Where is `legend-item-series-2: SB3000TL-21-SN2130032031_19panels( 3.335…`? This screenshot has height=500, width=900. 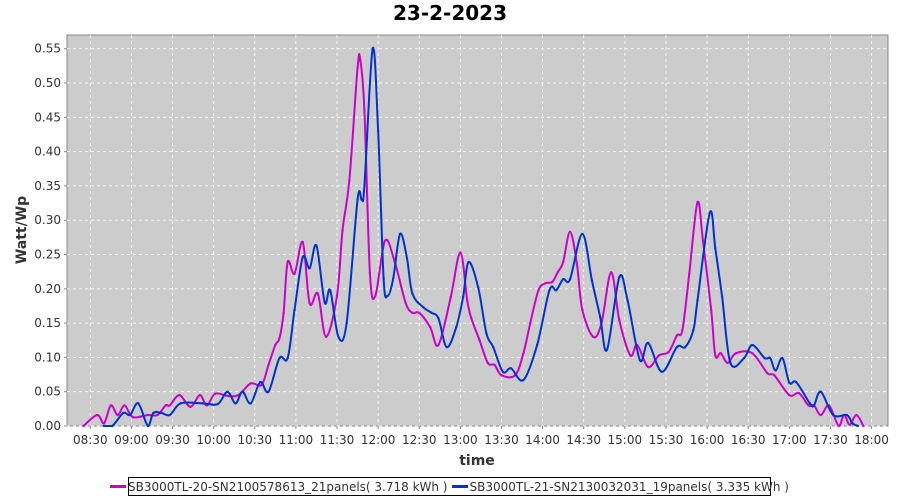 legend-item-series-2: SB3000TL-21-SN2130032031_19panels( 3.335… is located at coordinates (620, 486).